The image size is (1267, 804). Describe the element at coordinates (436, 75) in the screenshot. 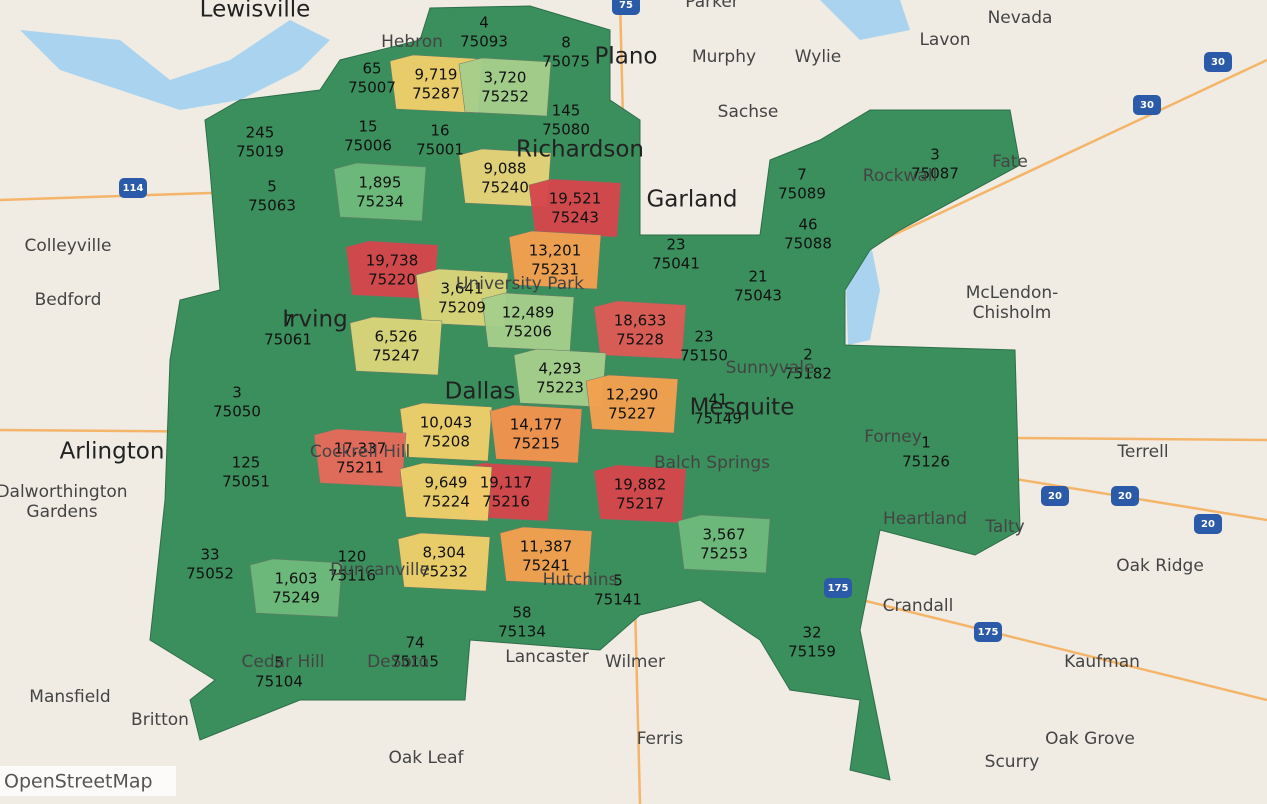

I see `region-value: 9,719` at that location.